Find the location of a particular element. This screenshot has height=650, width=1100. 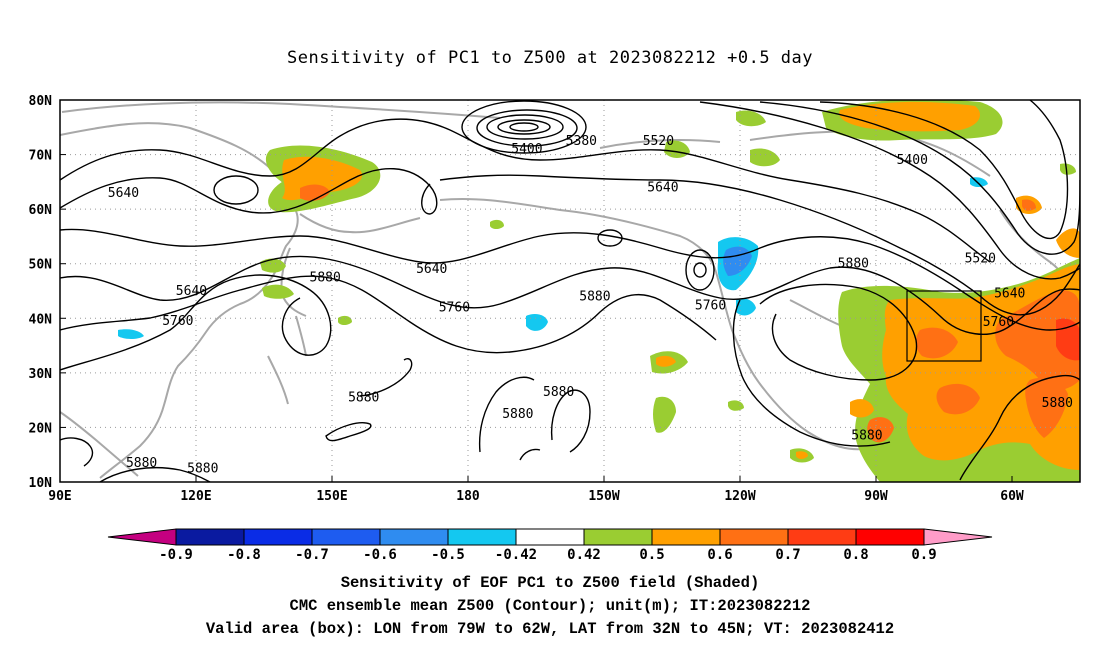

lon-label-120w: 120W is located at coordinates (739, 496).